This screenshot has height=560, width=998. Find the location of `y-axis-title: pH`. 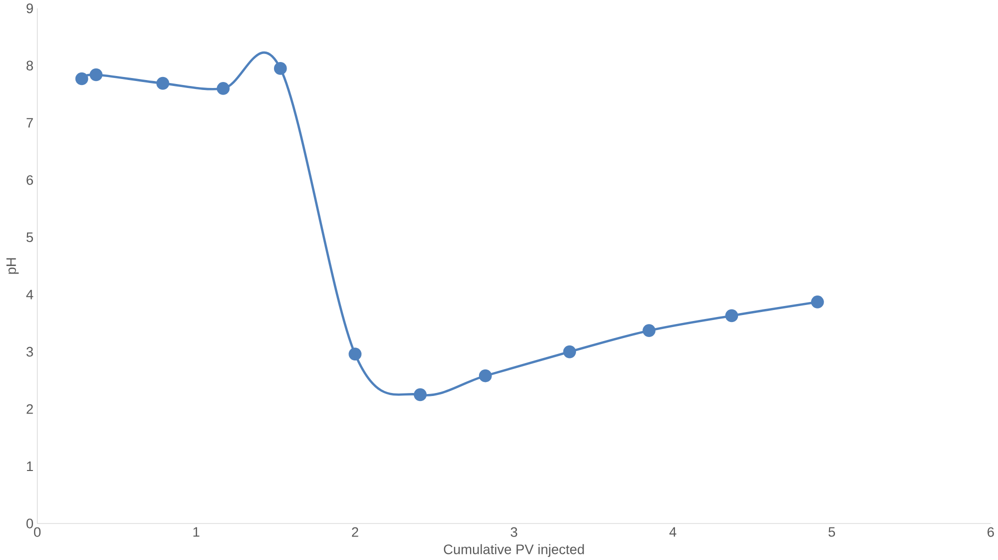

y-axis-title: pH is located at coordinates (12, 266).